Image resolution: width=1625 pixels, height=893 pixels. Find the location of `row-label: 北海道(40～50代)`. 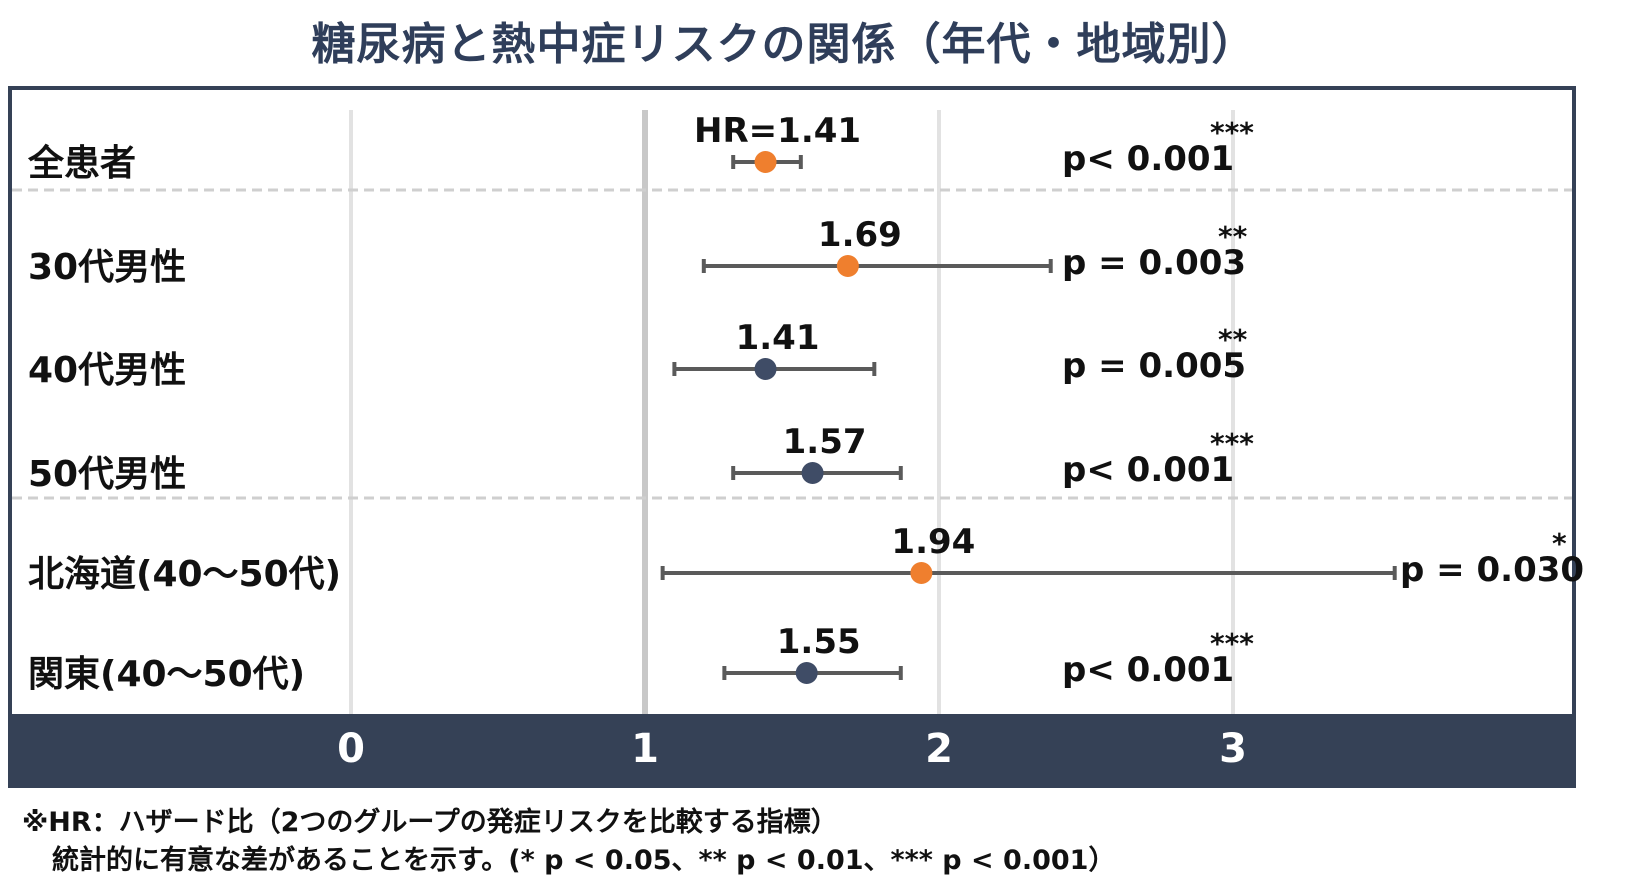

row-label: 北海道(40～50代) is located at coordinates (184, 574).